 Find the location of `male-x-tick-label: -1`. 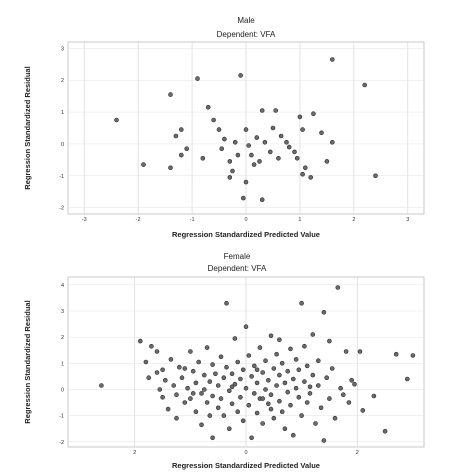

male-x-tick-label: -1 is located at coordinates (192, 220).